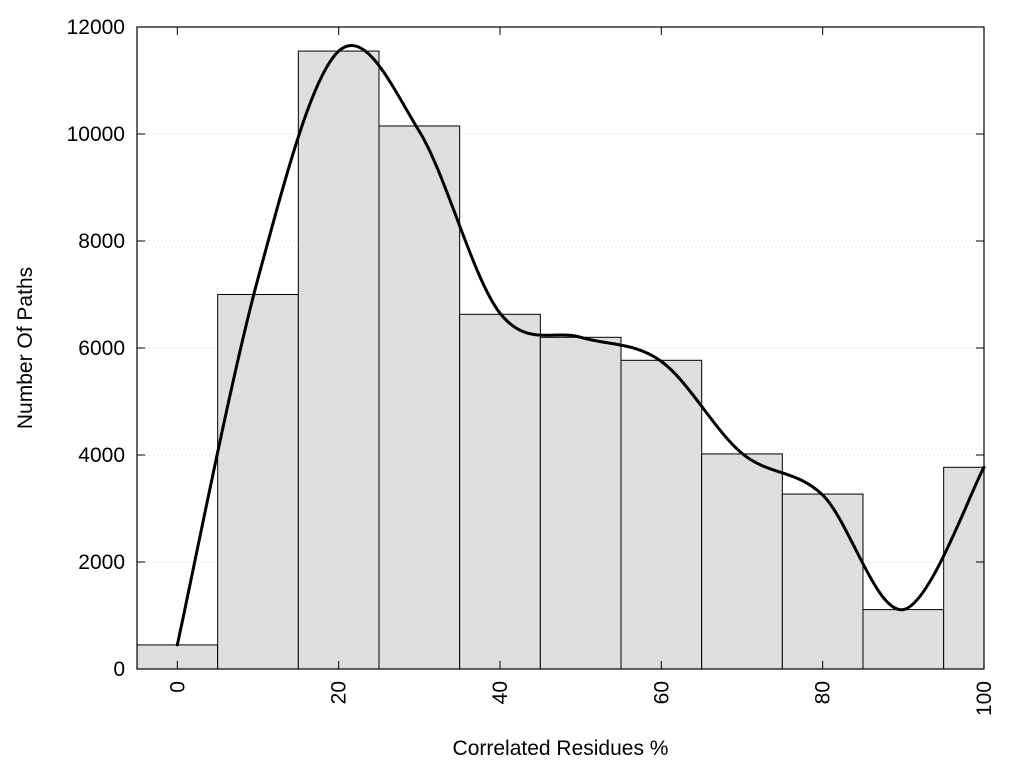 The image size is (1024, 768). Describe the element at coordinates (25, 348) in the screenshot. I see `y-axis-label: Number Of Paths` at that location.